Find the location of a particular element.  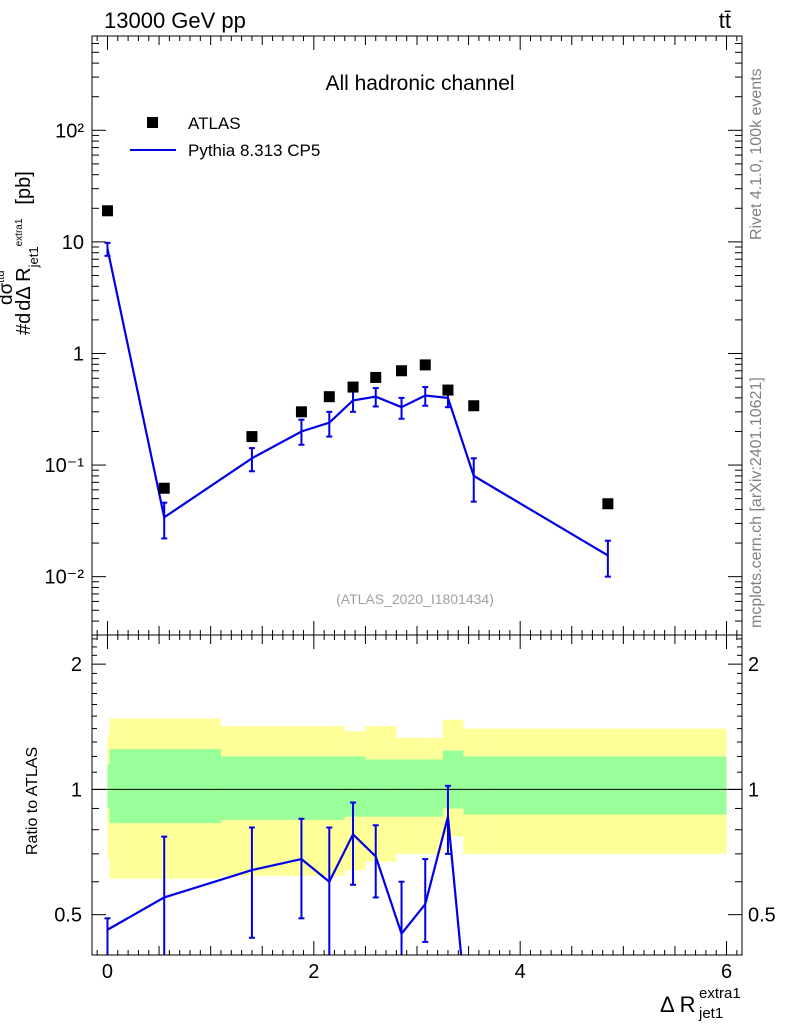

main-ytick-label: 1 is located at coordinates (78, 354).